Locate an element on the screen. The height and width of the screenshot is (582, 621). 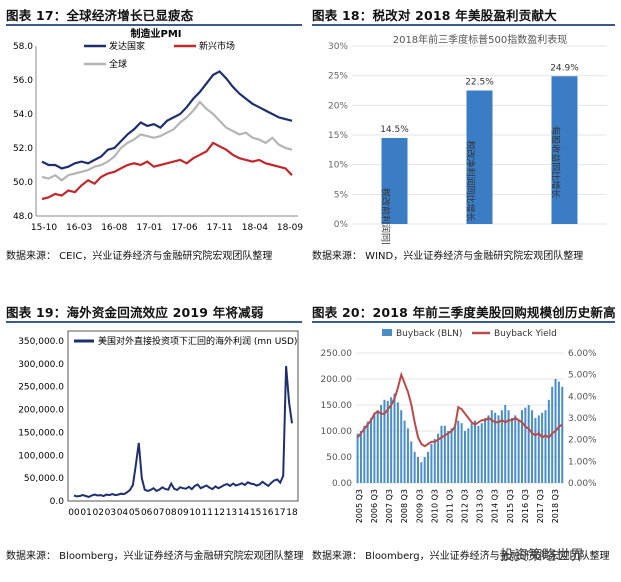
x-tick-label: 2012 Q3 is located at coordinates (465, 506).